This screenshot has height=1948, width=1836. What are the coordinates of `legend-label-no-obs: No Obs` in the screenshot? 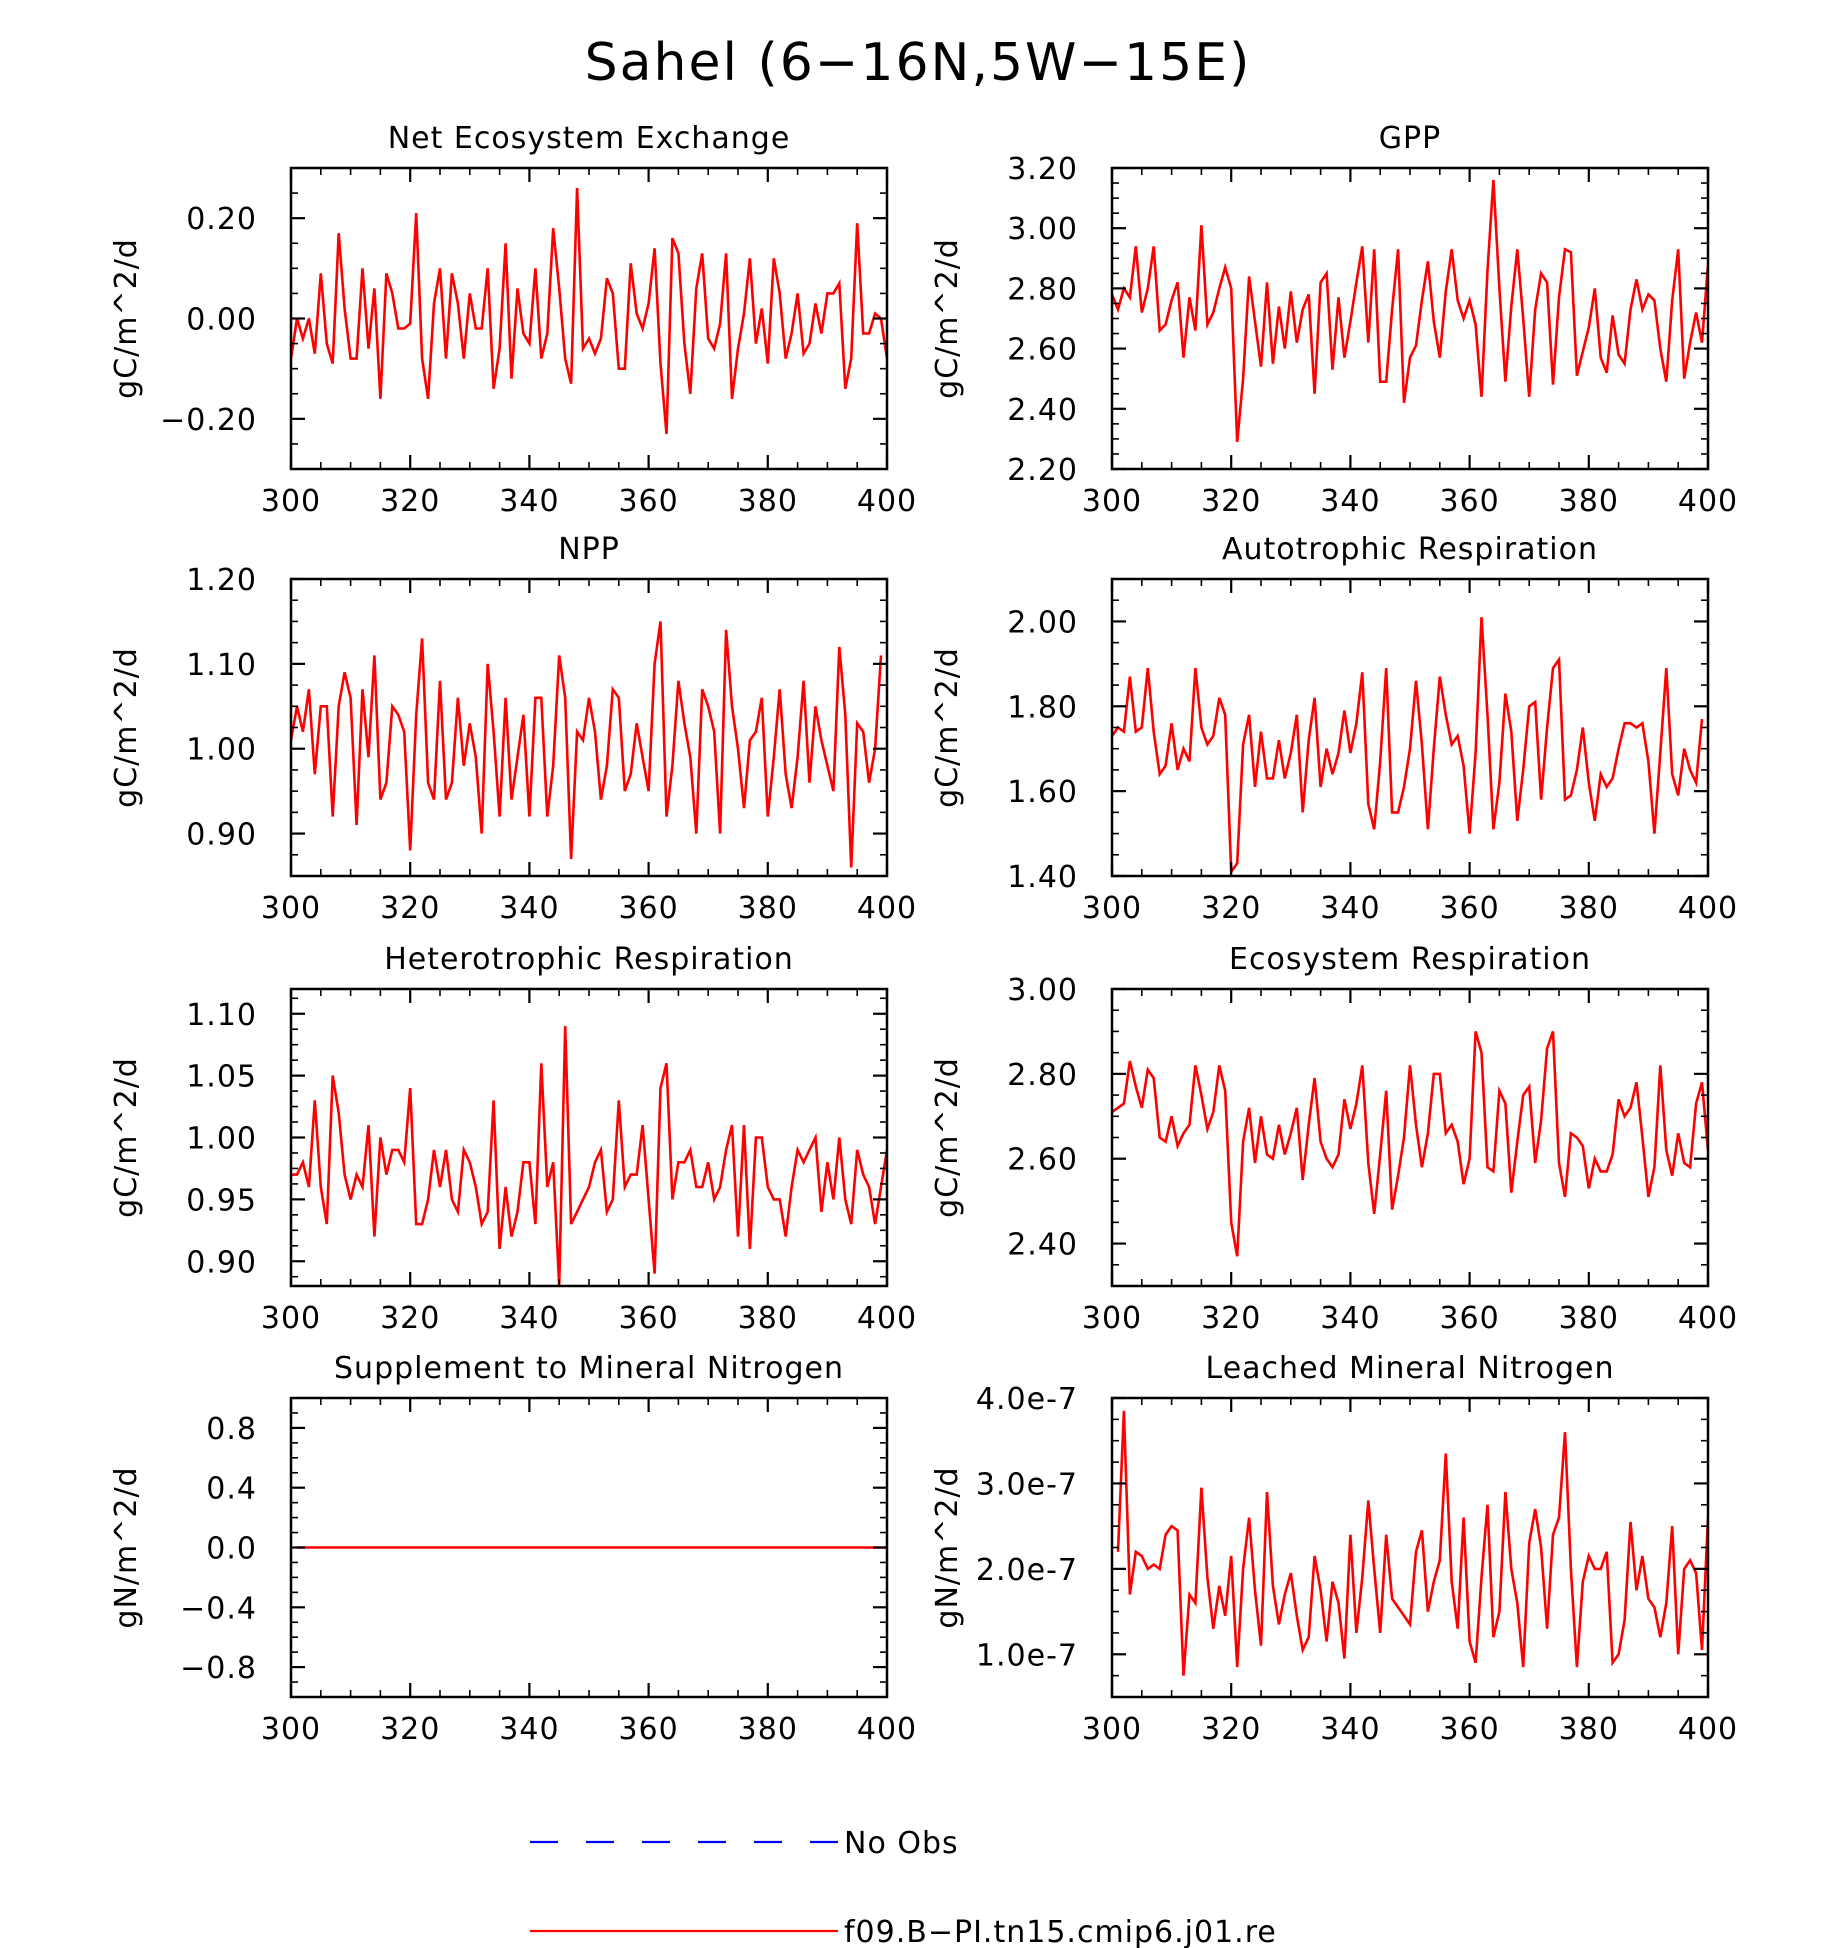 It's located at (901, 1843).